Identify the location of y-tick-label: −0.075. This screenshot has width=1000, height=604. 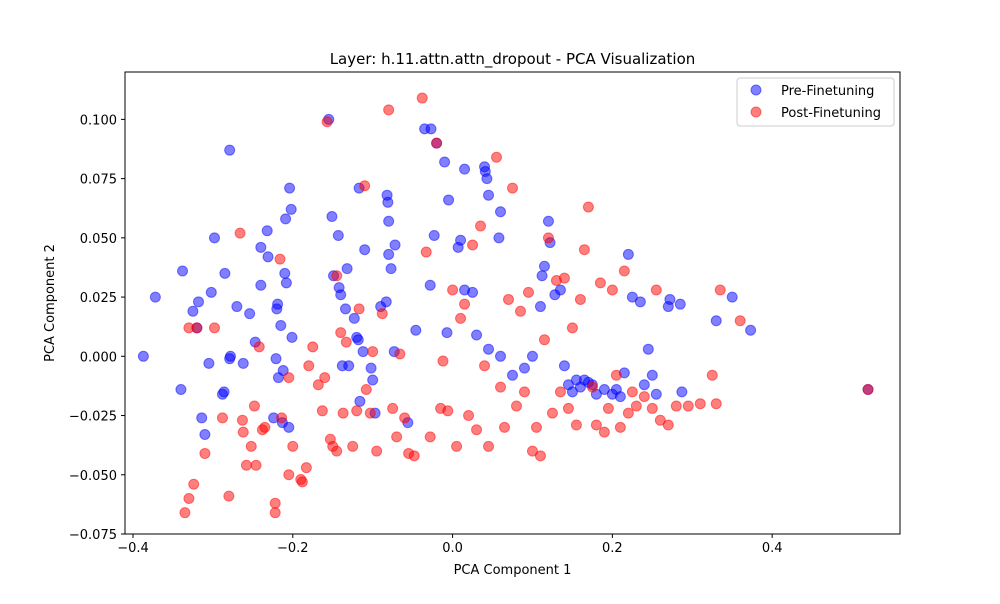
(93, 535).